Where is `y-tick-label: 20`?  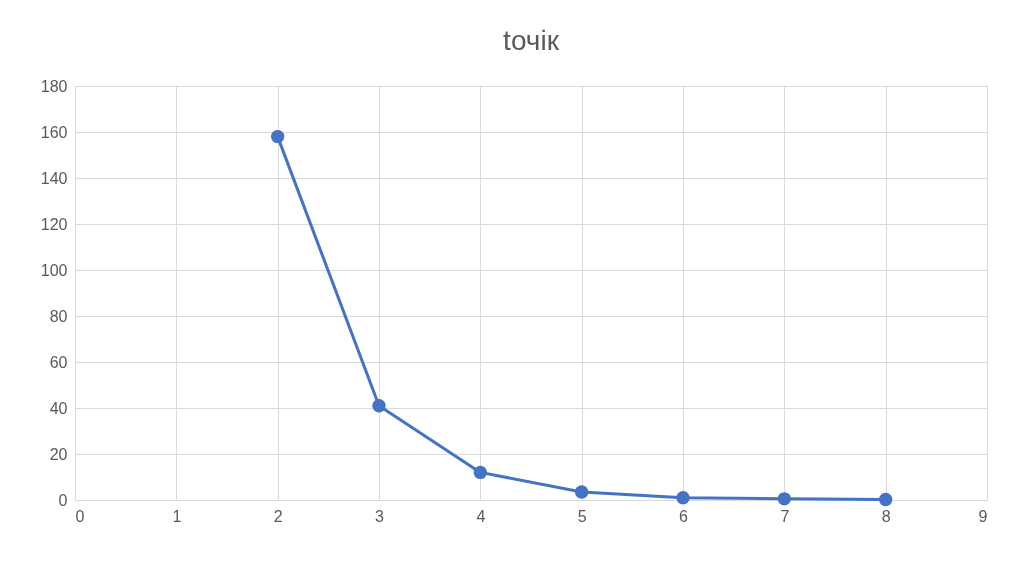
y-tick-label: 20 is located at coordinates (58, 454).